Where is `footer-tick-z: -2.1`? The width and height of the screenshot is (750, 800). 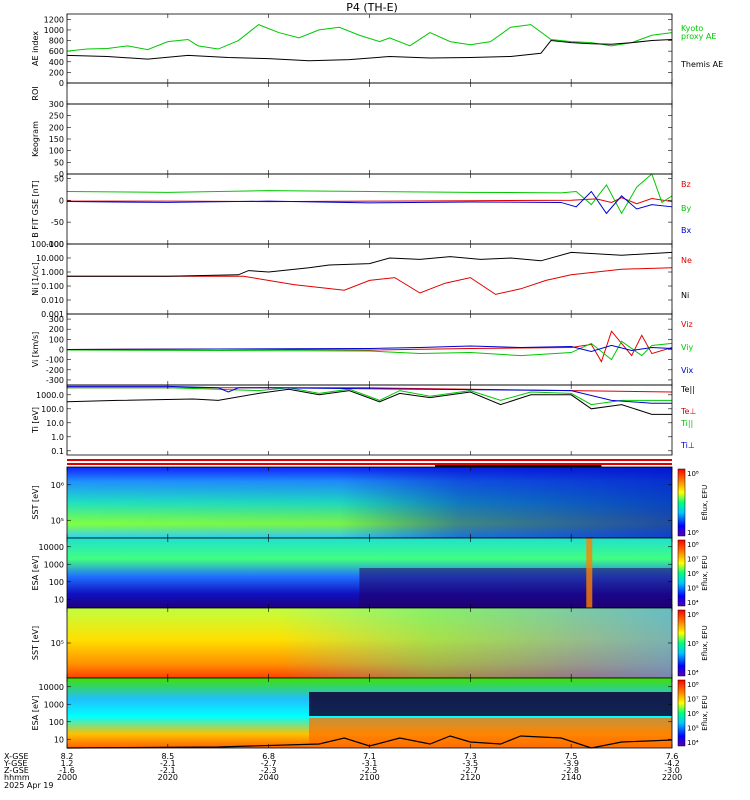
footer-tick-z: -2.1 is located at coordinates (168, 770).